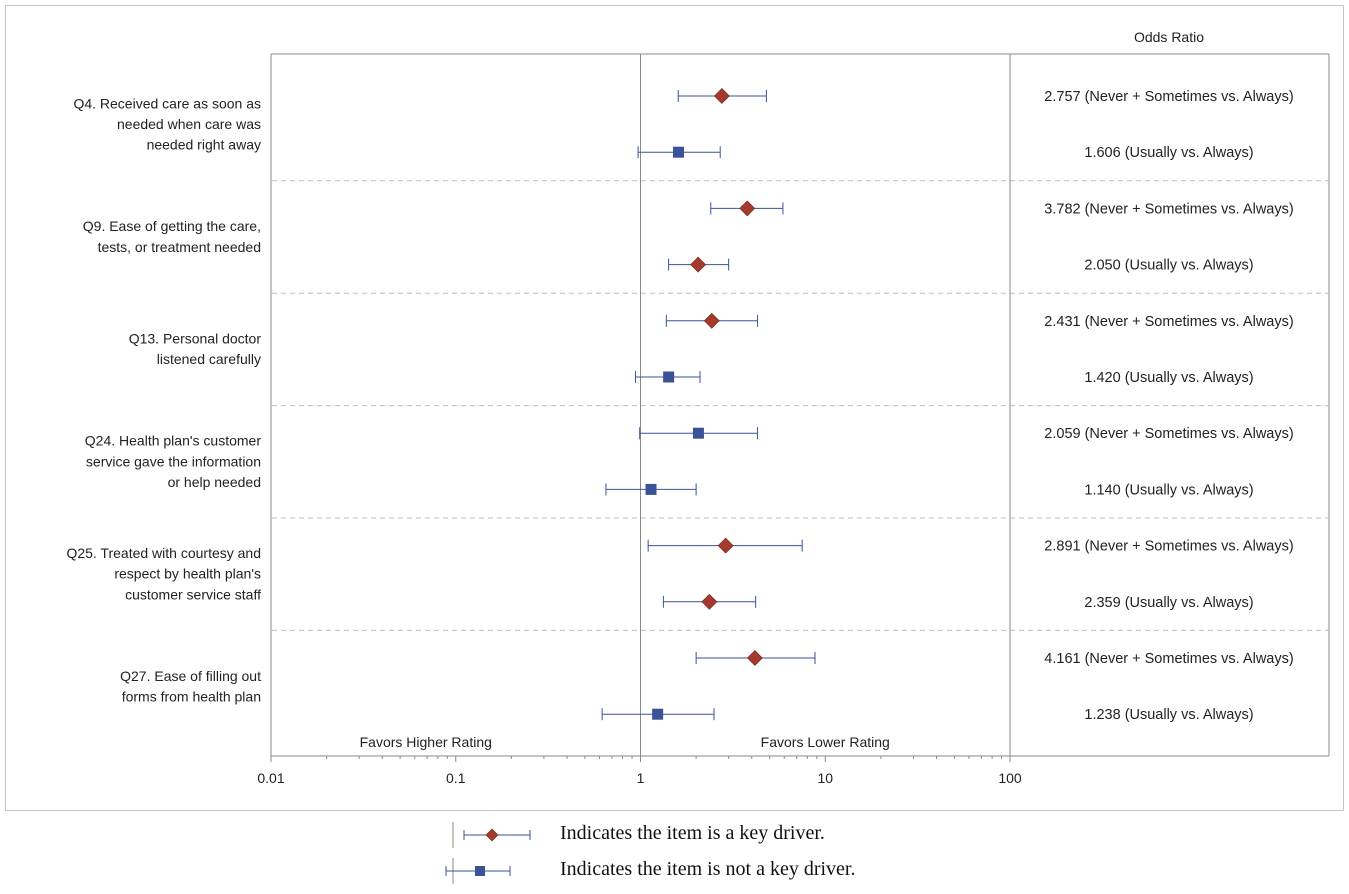  What do you see at coordinates (163, 553) in the screenshot?
I see `question-label-line: Q25. Treated with courtesy and` at bounding box center [163, 553].